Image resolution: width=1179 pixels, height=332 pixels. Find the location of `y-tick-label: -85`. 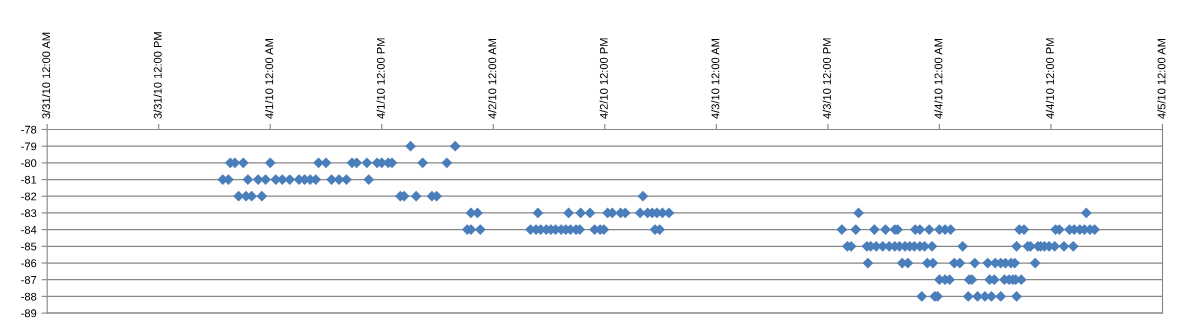

y-tick-label: -85 is located at coordinates (29, 246).